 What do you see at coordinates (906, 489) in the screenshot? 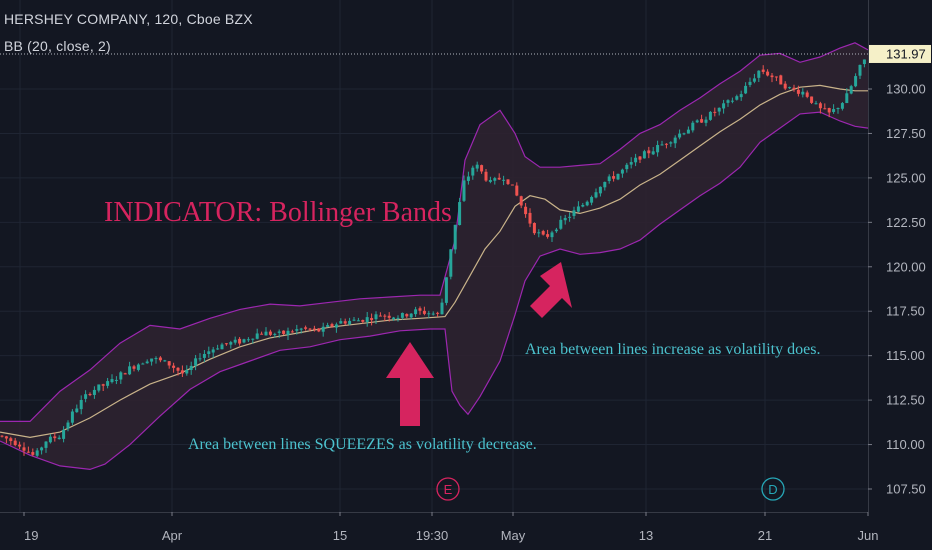
I see `price-tick-label: 107.50` at bounding box center [906, 489].